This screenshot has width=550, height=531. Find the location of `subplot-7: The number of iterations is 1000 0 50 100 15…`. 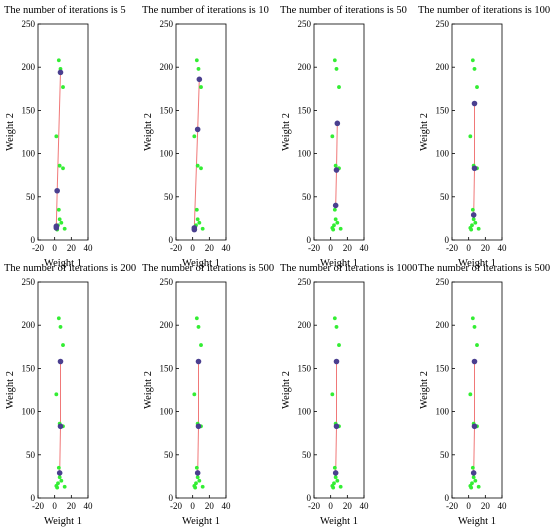

subplot-7: The number of iterations is 1000 0 50 100 15… is located at coordinates (348, 395).